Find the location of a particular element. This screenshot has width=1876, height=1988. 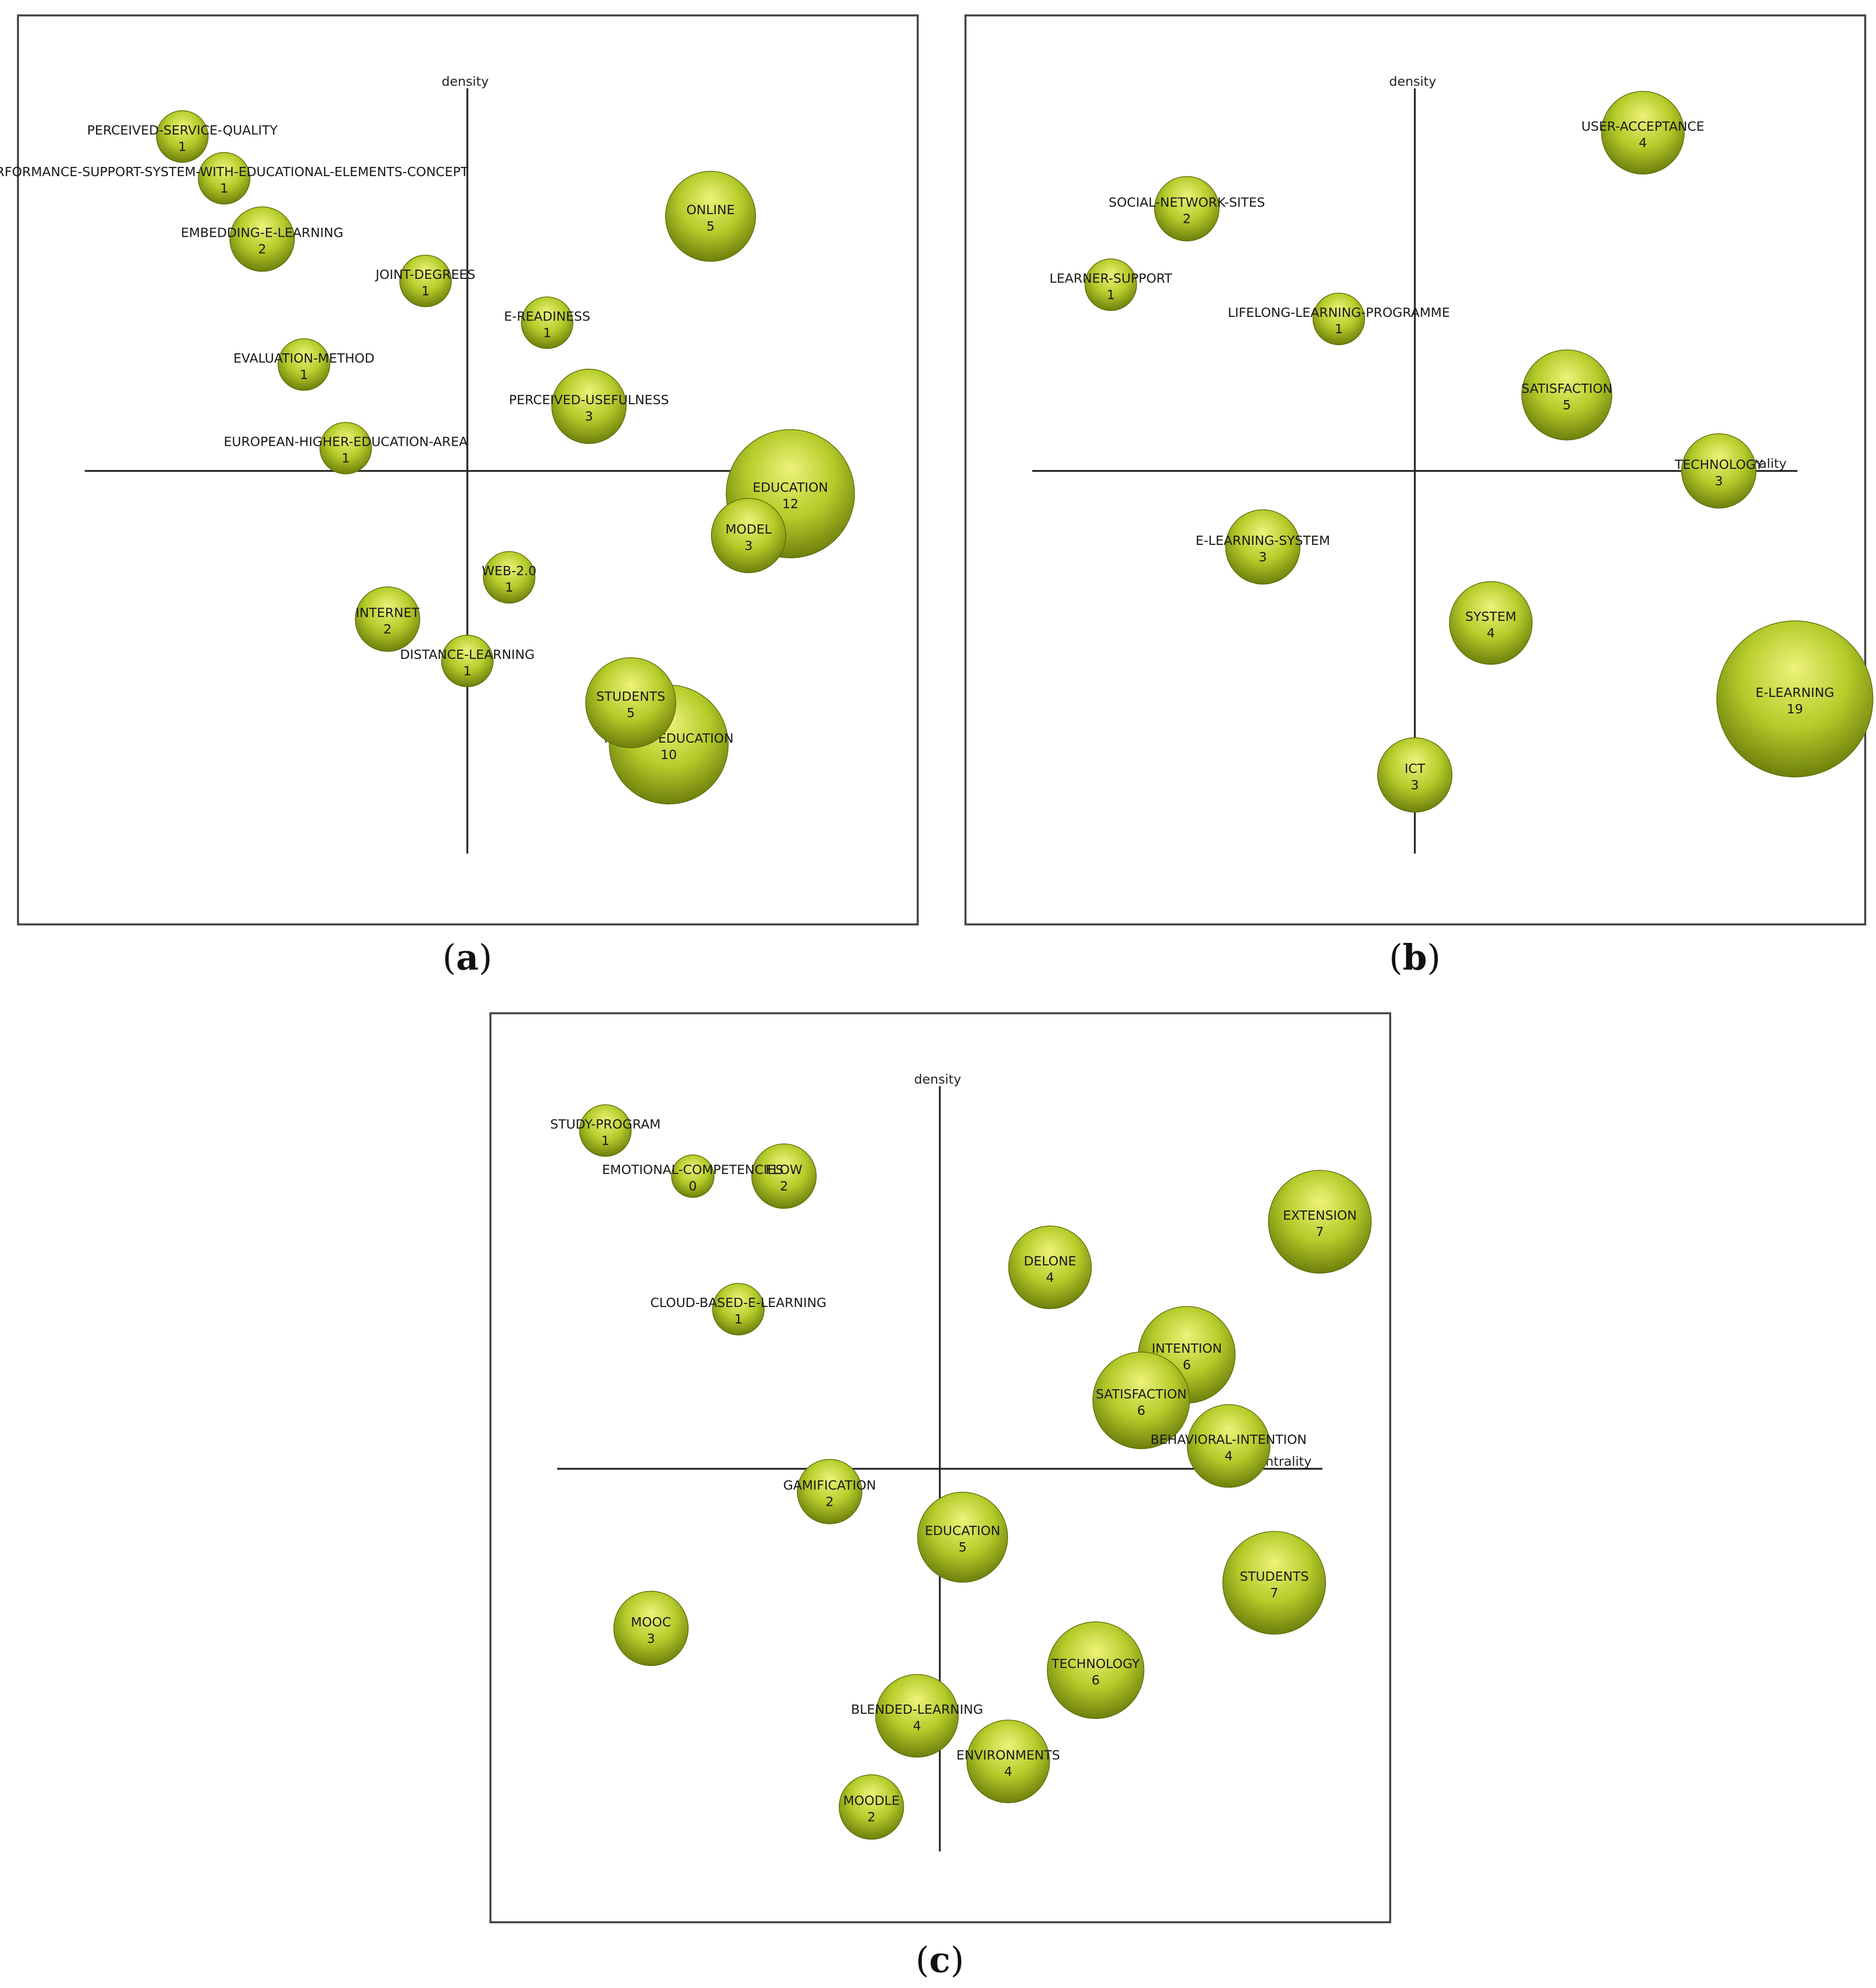

bubble-label: BEHAVIORAL-INTENTION is located at coordinates (1228, 1439).